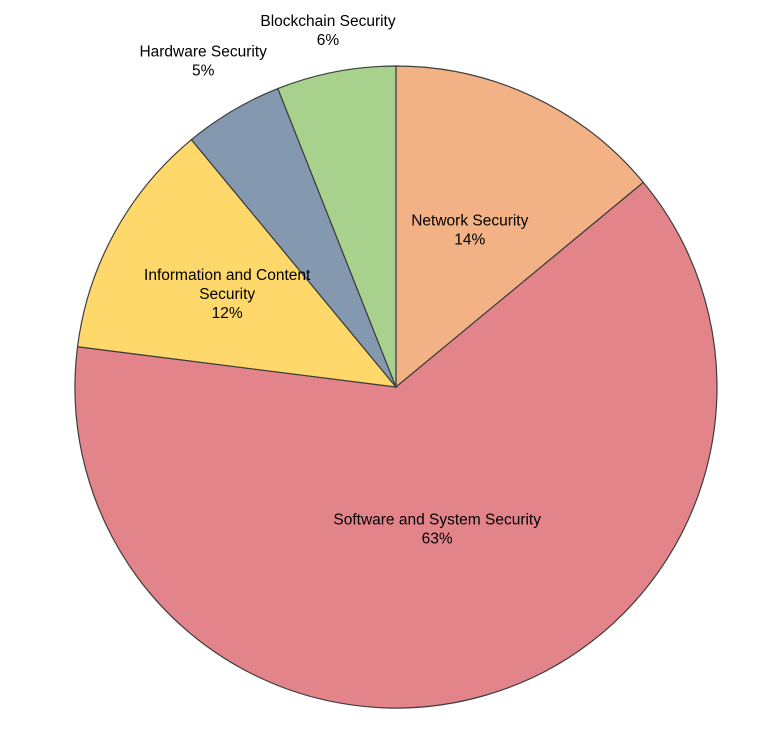 The width and height of the screenshot is (762, 732). Describe the element at coordinates (227, 294) in the screenshot. I see `slice-label-information-and-content-security: Information and Content Security 12%` at that location.